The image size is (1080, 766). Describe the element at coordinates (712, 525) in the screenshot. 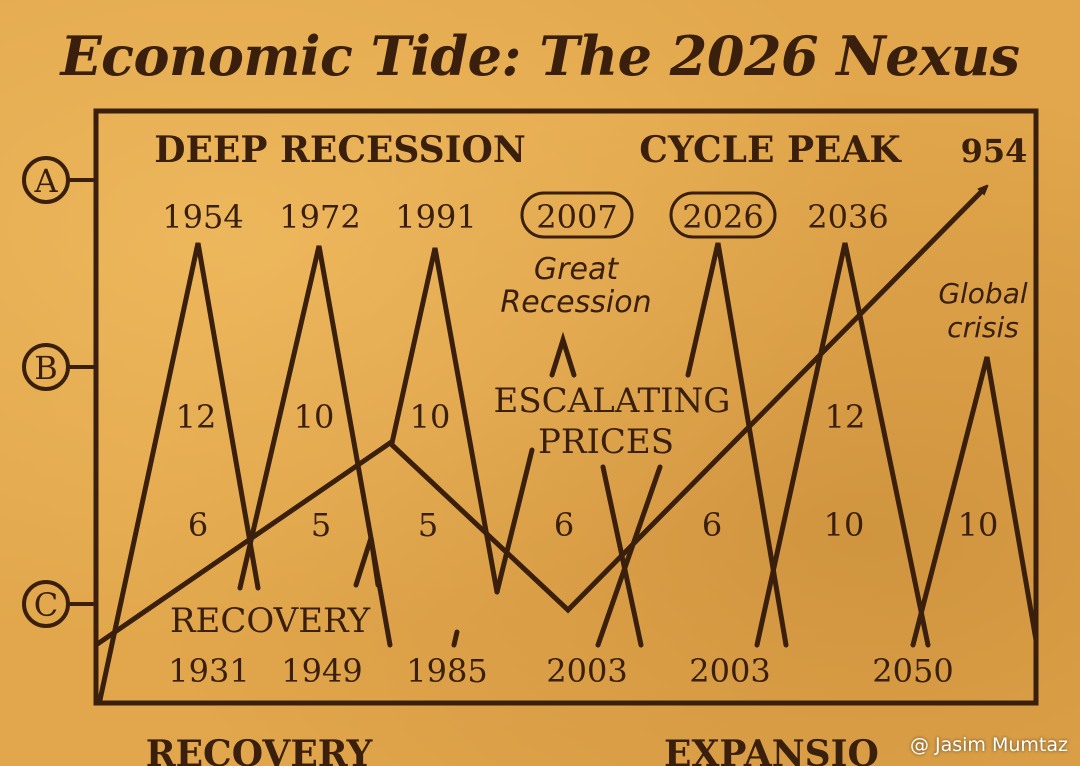

I see `interval-lower-5: 6` at that location.